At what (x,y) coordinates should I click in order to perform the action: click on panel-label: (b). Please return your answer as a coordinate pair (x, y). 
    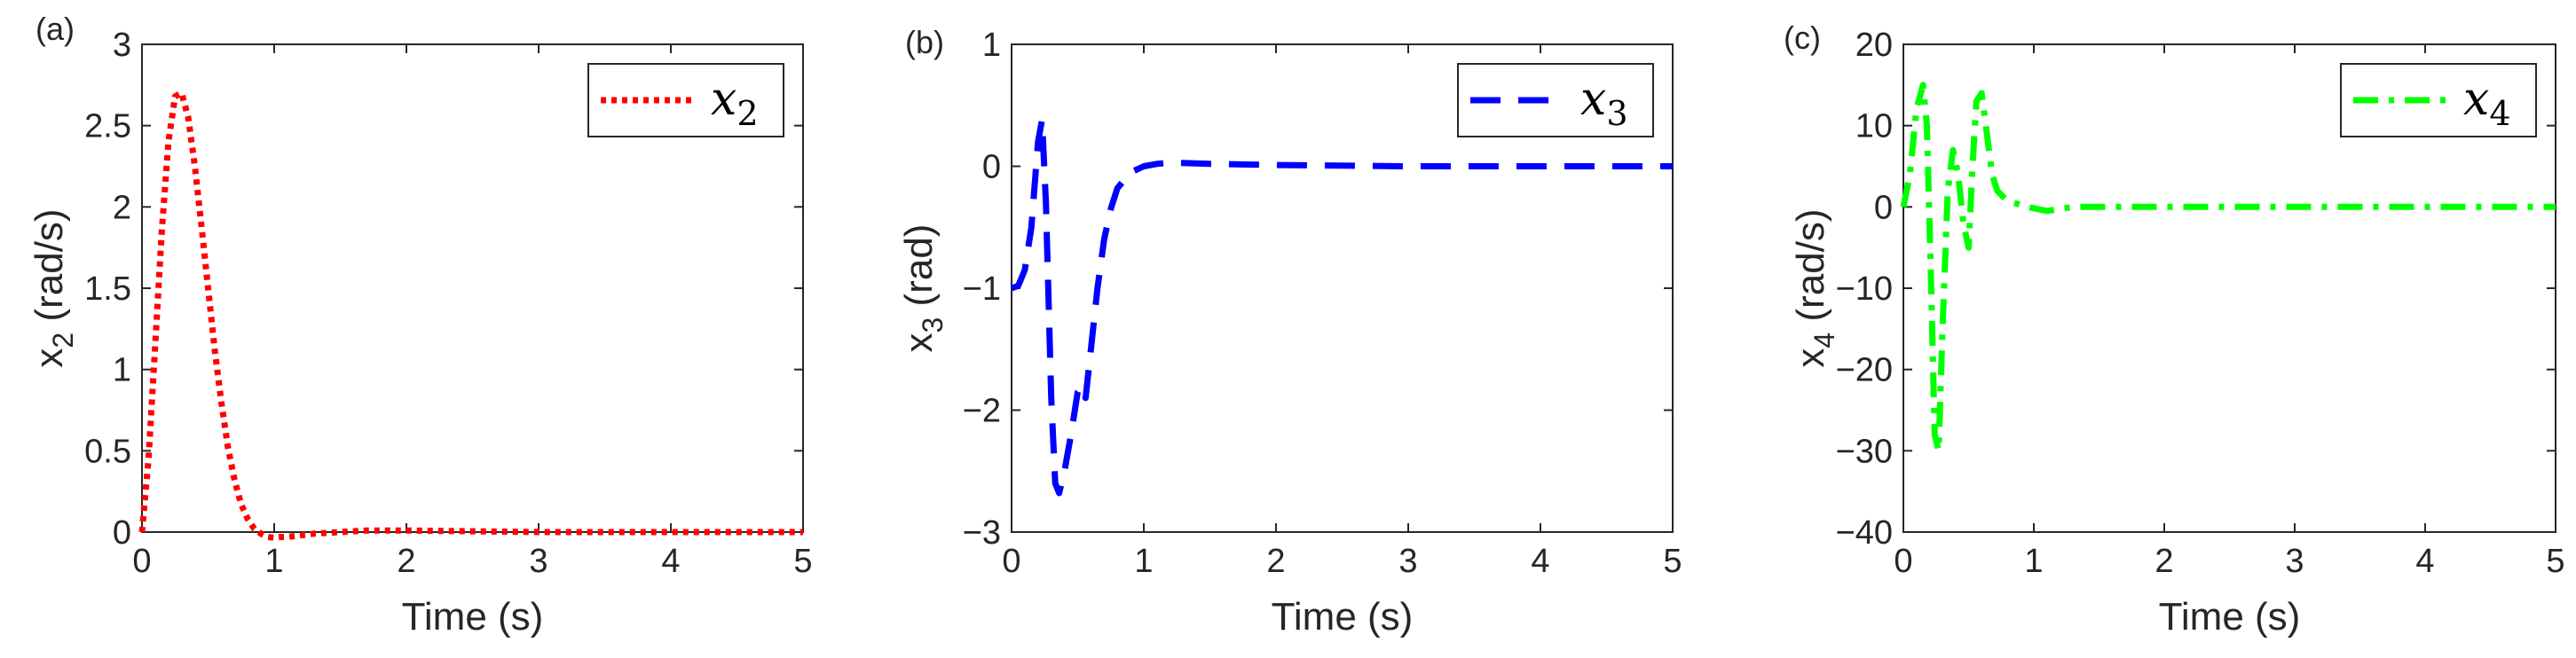
    Looking at the image, I should click on (924, 42).